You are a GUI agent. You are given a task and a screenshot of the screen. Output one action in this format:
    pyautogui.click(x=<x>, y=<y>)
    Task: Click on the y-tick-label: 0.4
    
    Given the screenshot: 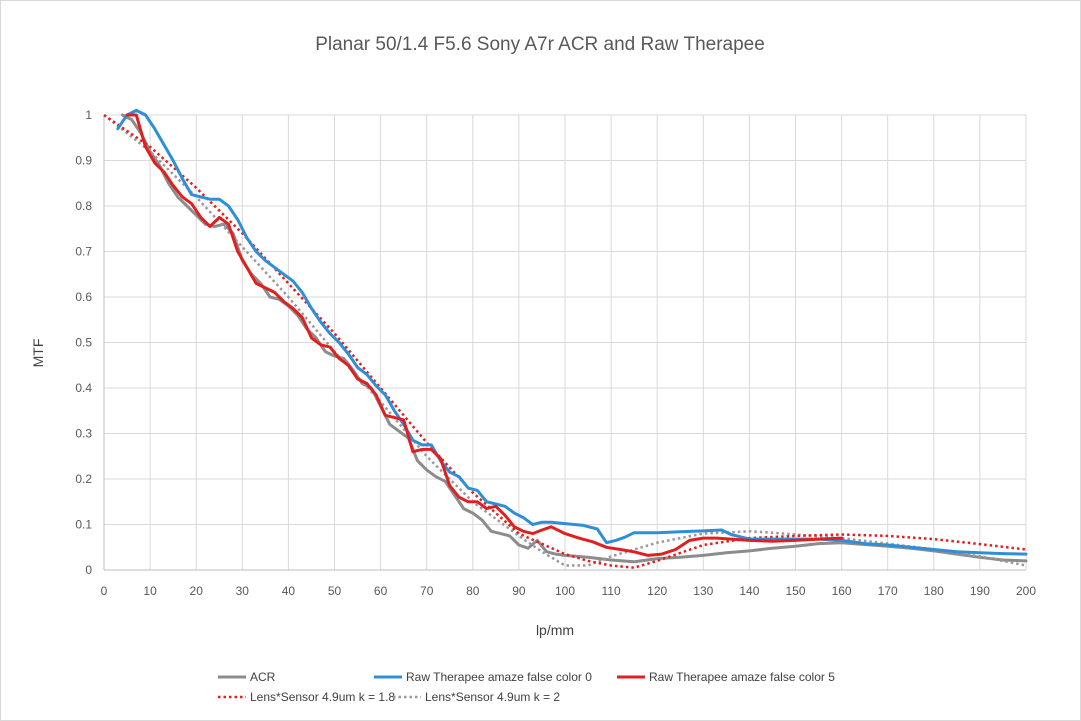 What is the action you would take?
    pyautogui.click(x=83, y=388)
    